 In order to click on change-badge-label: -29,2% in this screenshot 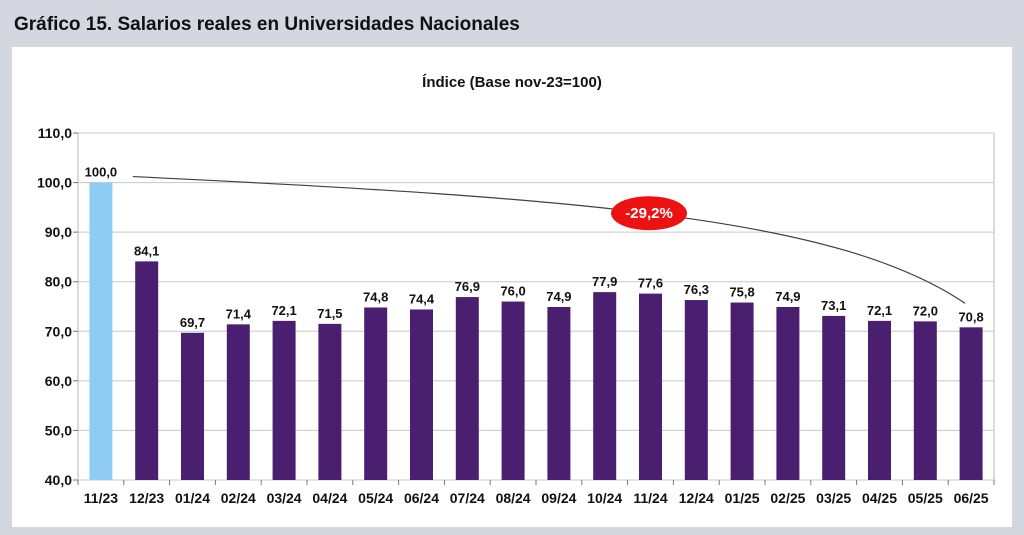, I will do `click(649, 213)`.